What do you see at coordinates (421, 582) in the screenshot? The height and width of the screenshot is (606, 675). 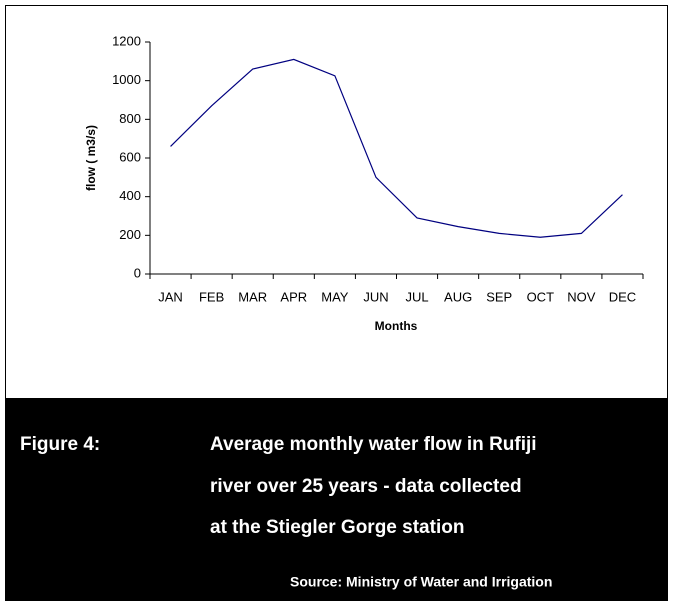 I see `source: Source: Ministry of Water and Irrigation` at bounding box center [421, 582].